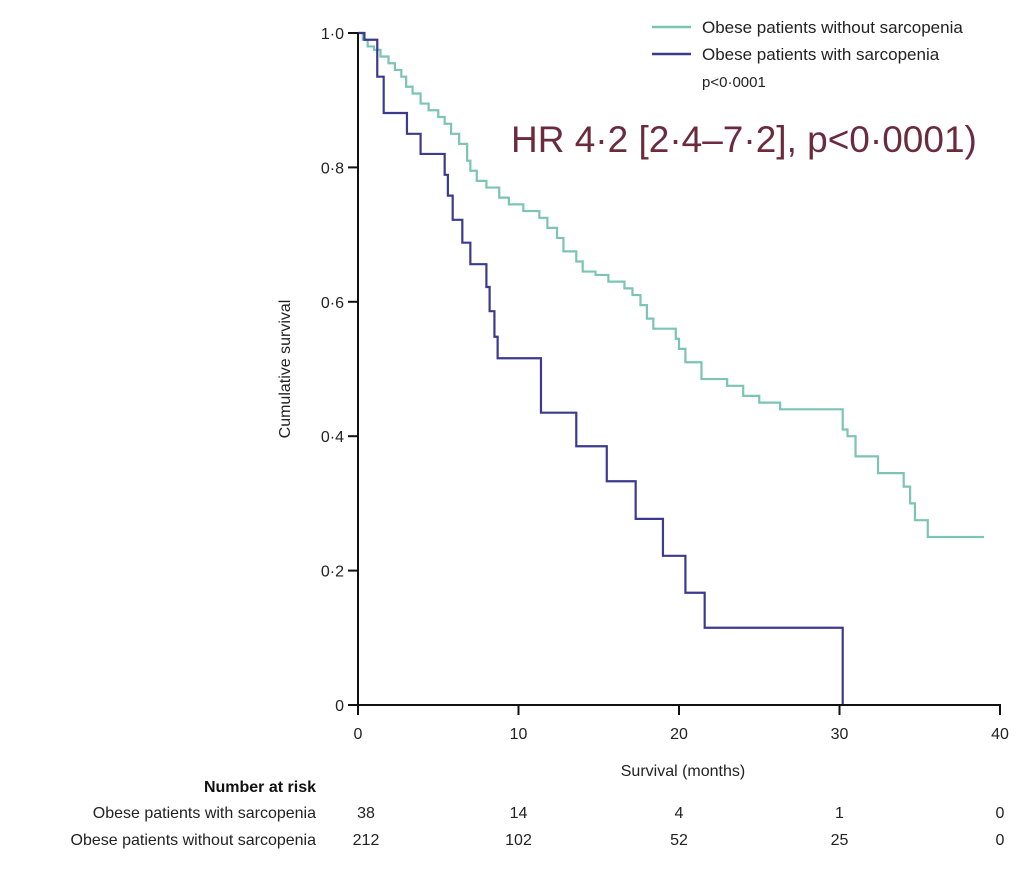 The height and width of the screenshot is (869, 1024). What do you see at coordinates (734, 82) in the screenshot?
I see `p-value-label: p<0·0001` at bounding box center [734, 82].